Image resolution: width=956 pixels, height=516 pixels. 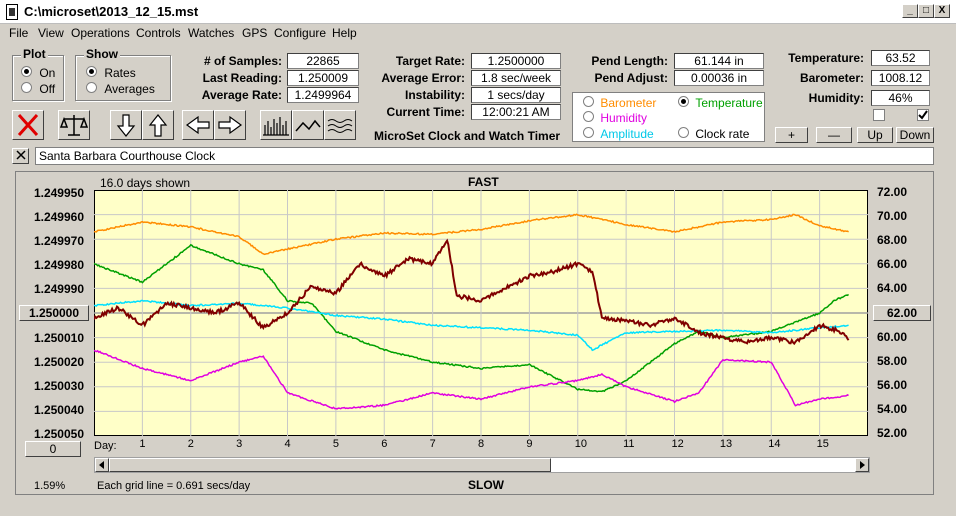 I want to click on scrollbar-track, so click(x=703, y=465).